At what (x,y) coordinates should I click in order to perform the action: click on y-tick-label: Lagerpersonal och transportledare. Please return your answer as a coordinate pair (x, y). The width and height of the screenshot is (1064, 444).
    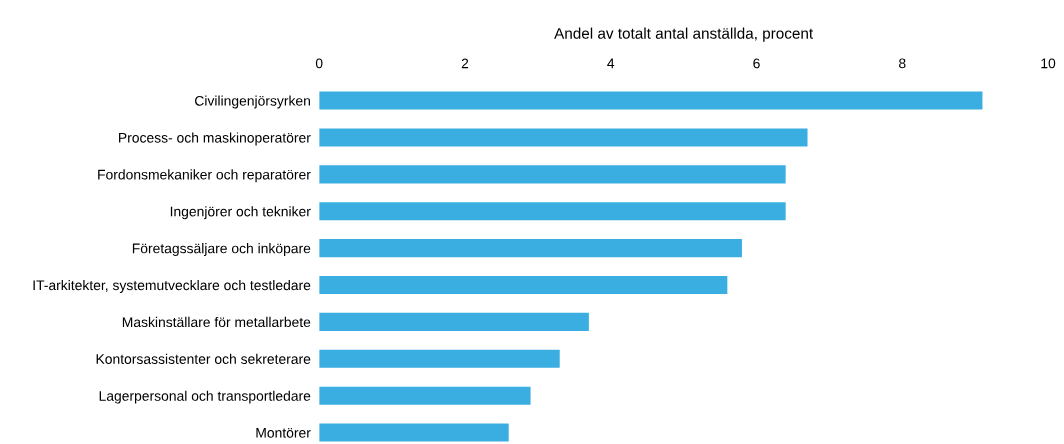
    Looking at the image, I should click on (205, 397).